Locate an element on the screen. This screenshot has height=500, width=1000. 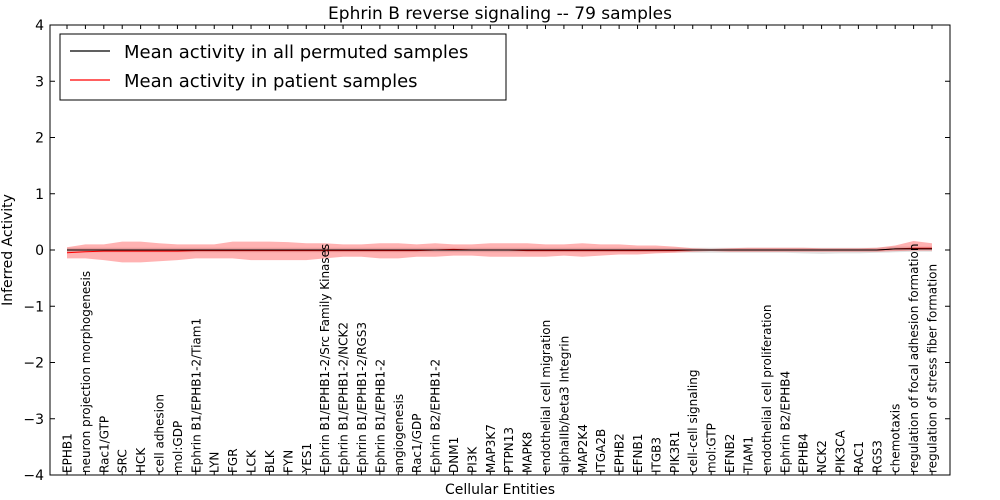
x-tick-label: alphaIIb/beta3 Integrin is located at coordinates (564, 404).